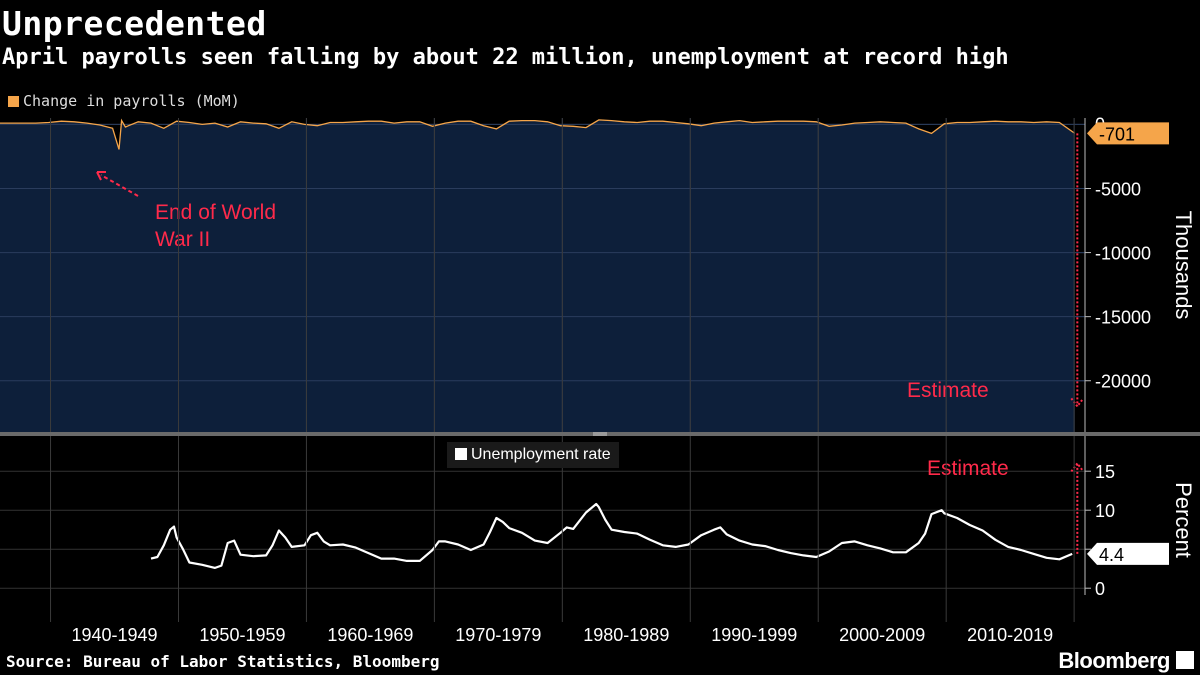 The width and height of the screenshot is (1200, 675). I want to click on x-tick-label-2000-2009: 2000-2009, so click(882, 635).